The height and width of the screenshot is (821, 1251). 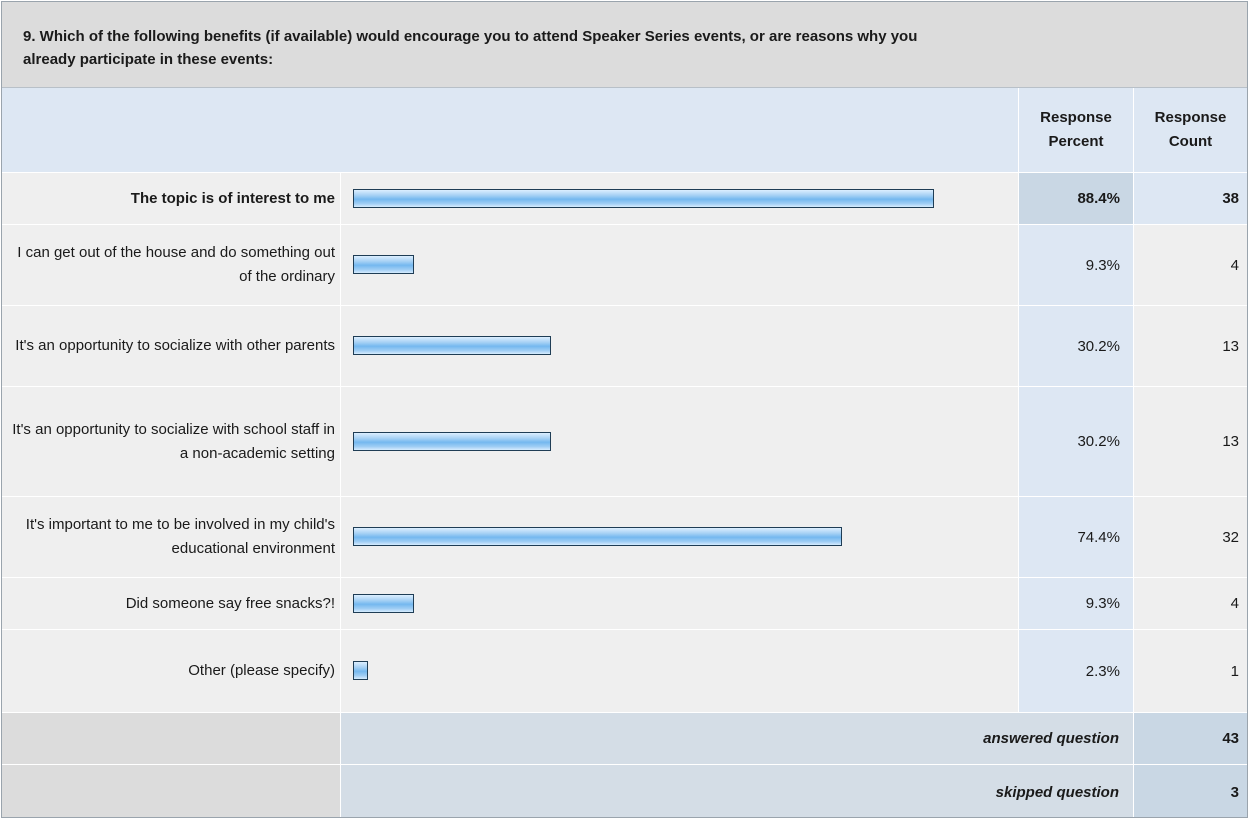 What do you see at coordinates (1190, 130) in the screenshot?
I see `response-count-header: Response Count` at bounding box center [1190, 130].